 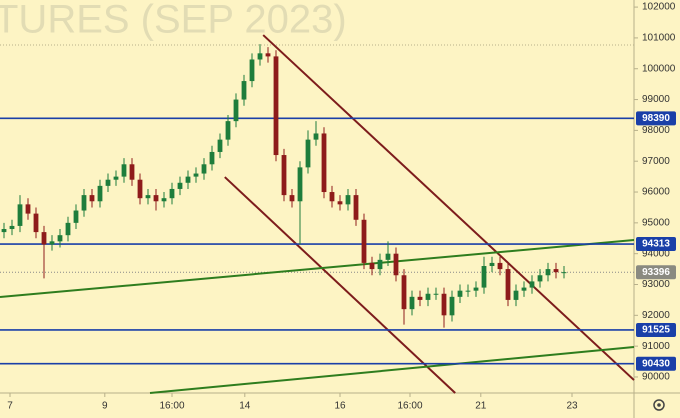 What do you see at coordinates (656, 192) in the screenshot?
I see `y-tick-label: 96000` at bounding box center [656, 192].